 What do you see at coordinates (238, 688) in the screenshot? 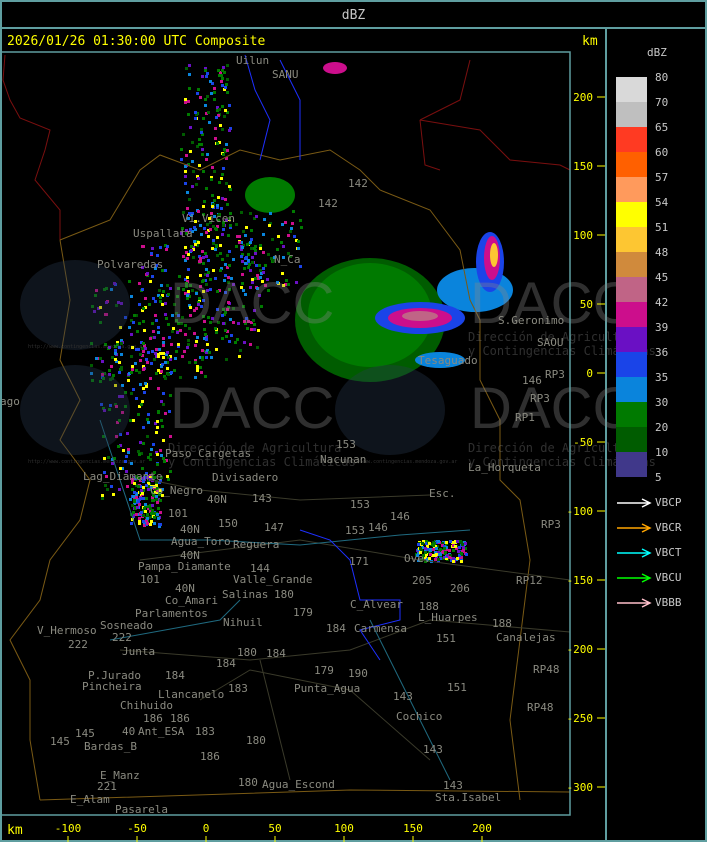
I see `place-label: 183` at bounding box center [238, 688].